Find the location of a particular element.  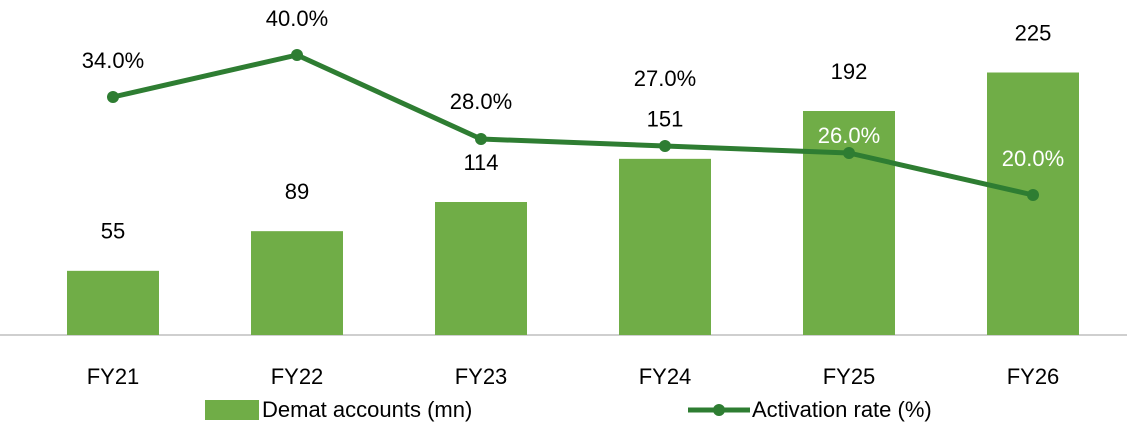

bar-label: 114 is located at coordinates (480, 162).